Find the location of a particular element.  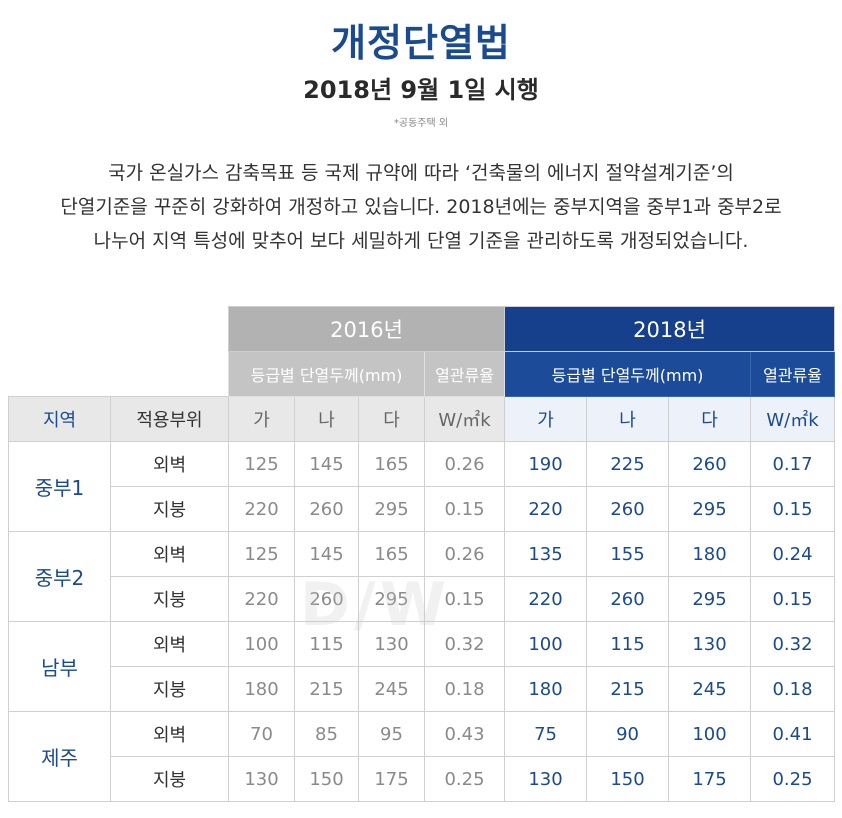

value-2016-cell: 0.25 is located at coordinates (464, 779).